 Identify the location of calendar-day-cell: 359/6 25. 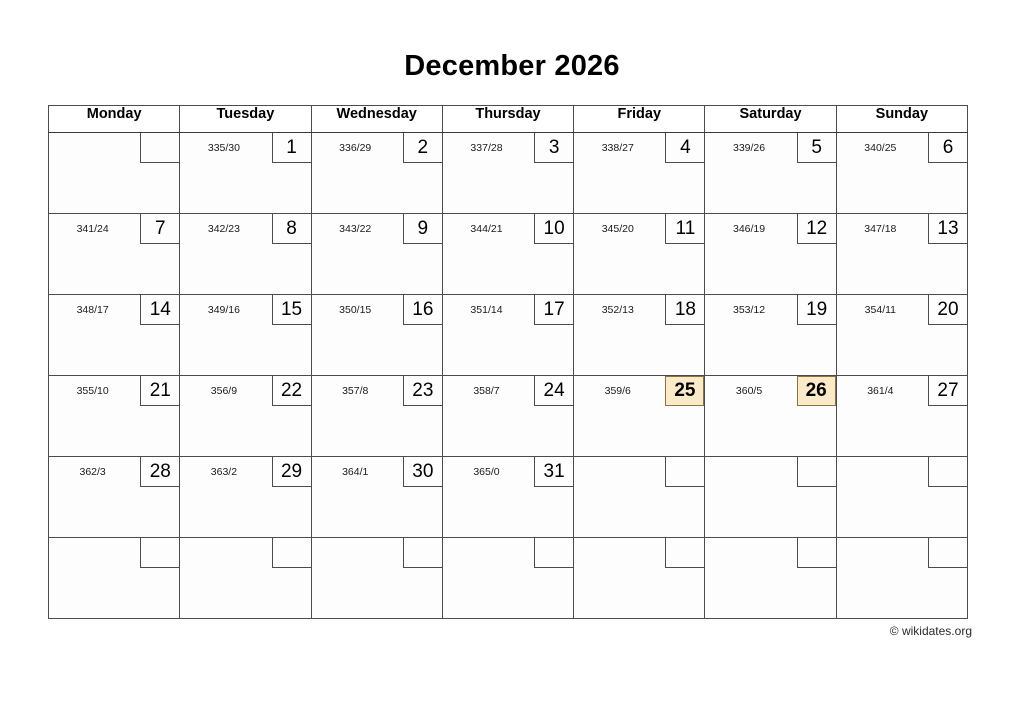
(639, 416).